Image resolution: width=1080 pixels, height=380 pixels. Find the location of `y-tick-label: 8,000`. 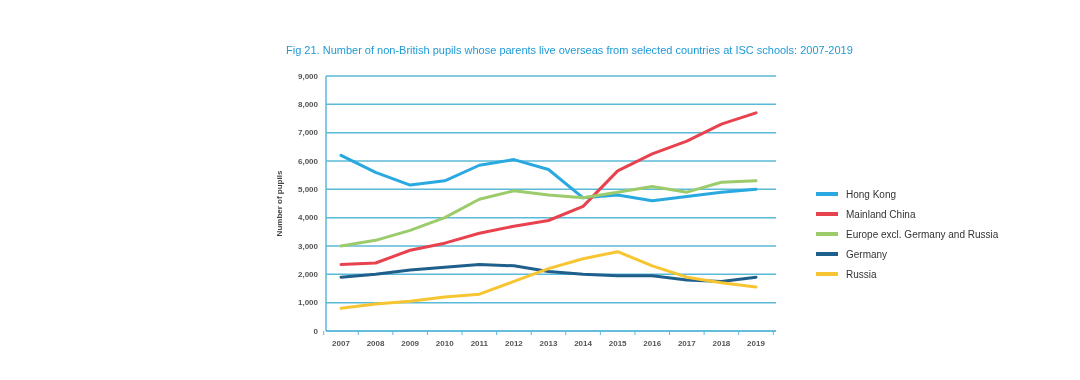

y-tick-label: 8,000 is located at coordinates (308, 105).